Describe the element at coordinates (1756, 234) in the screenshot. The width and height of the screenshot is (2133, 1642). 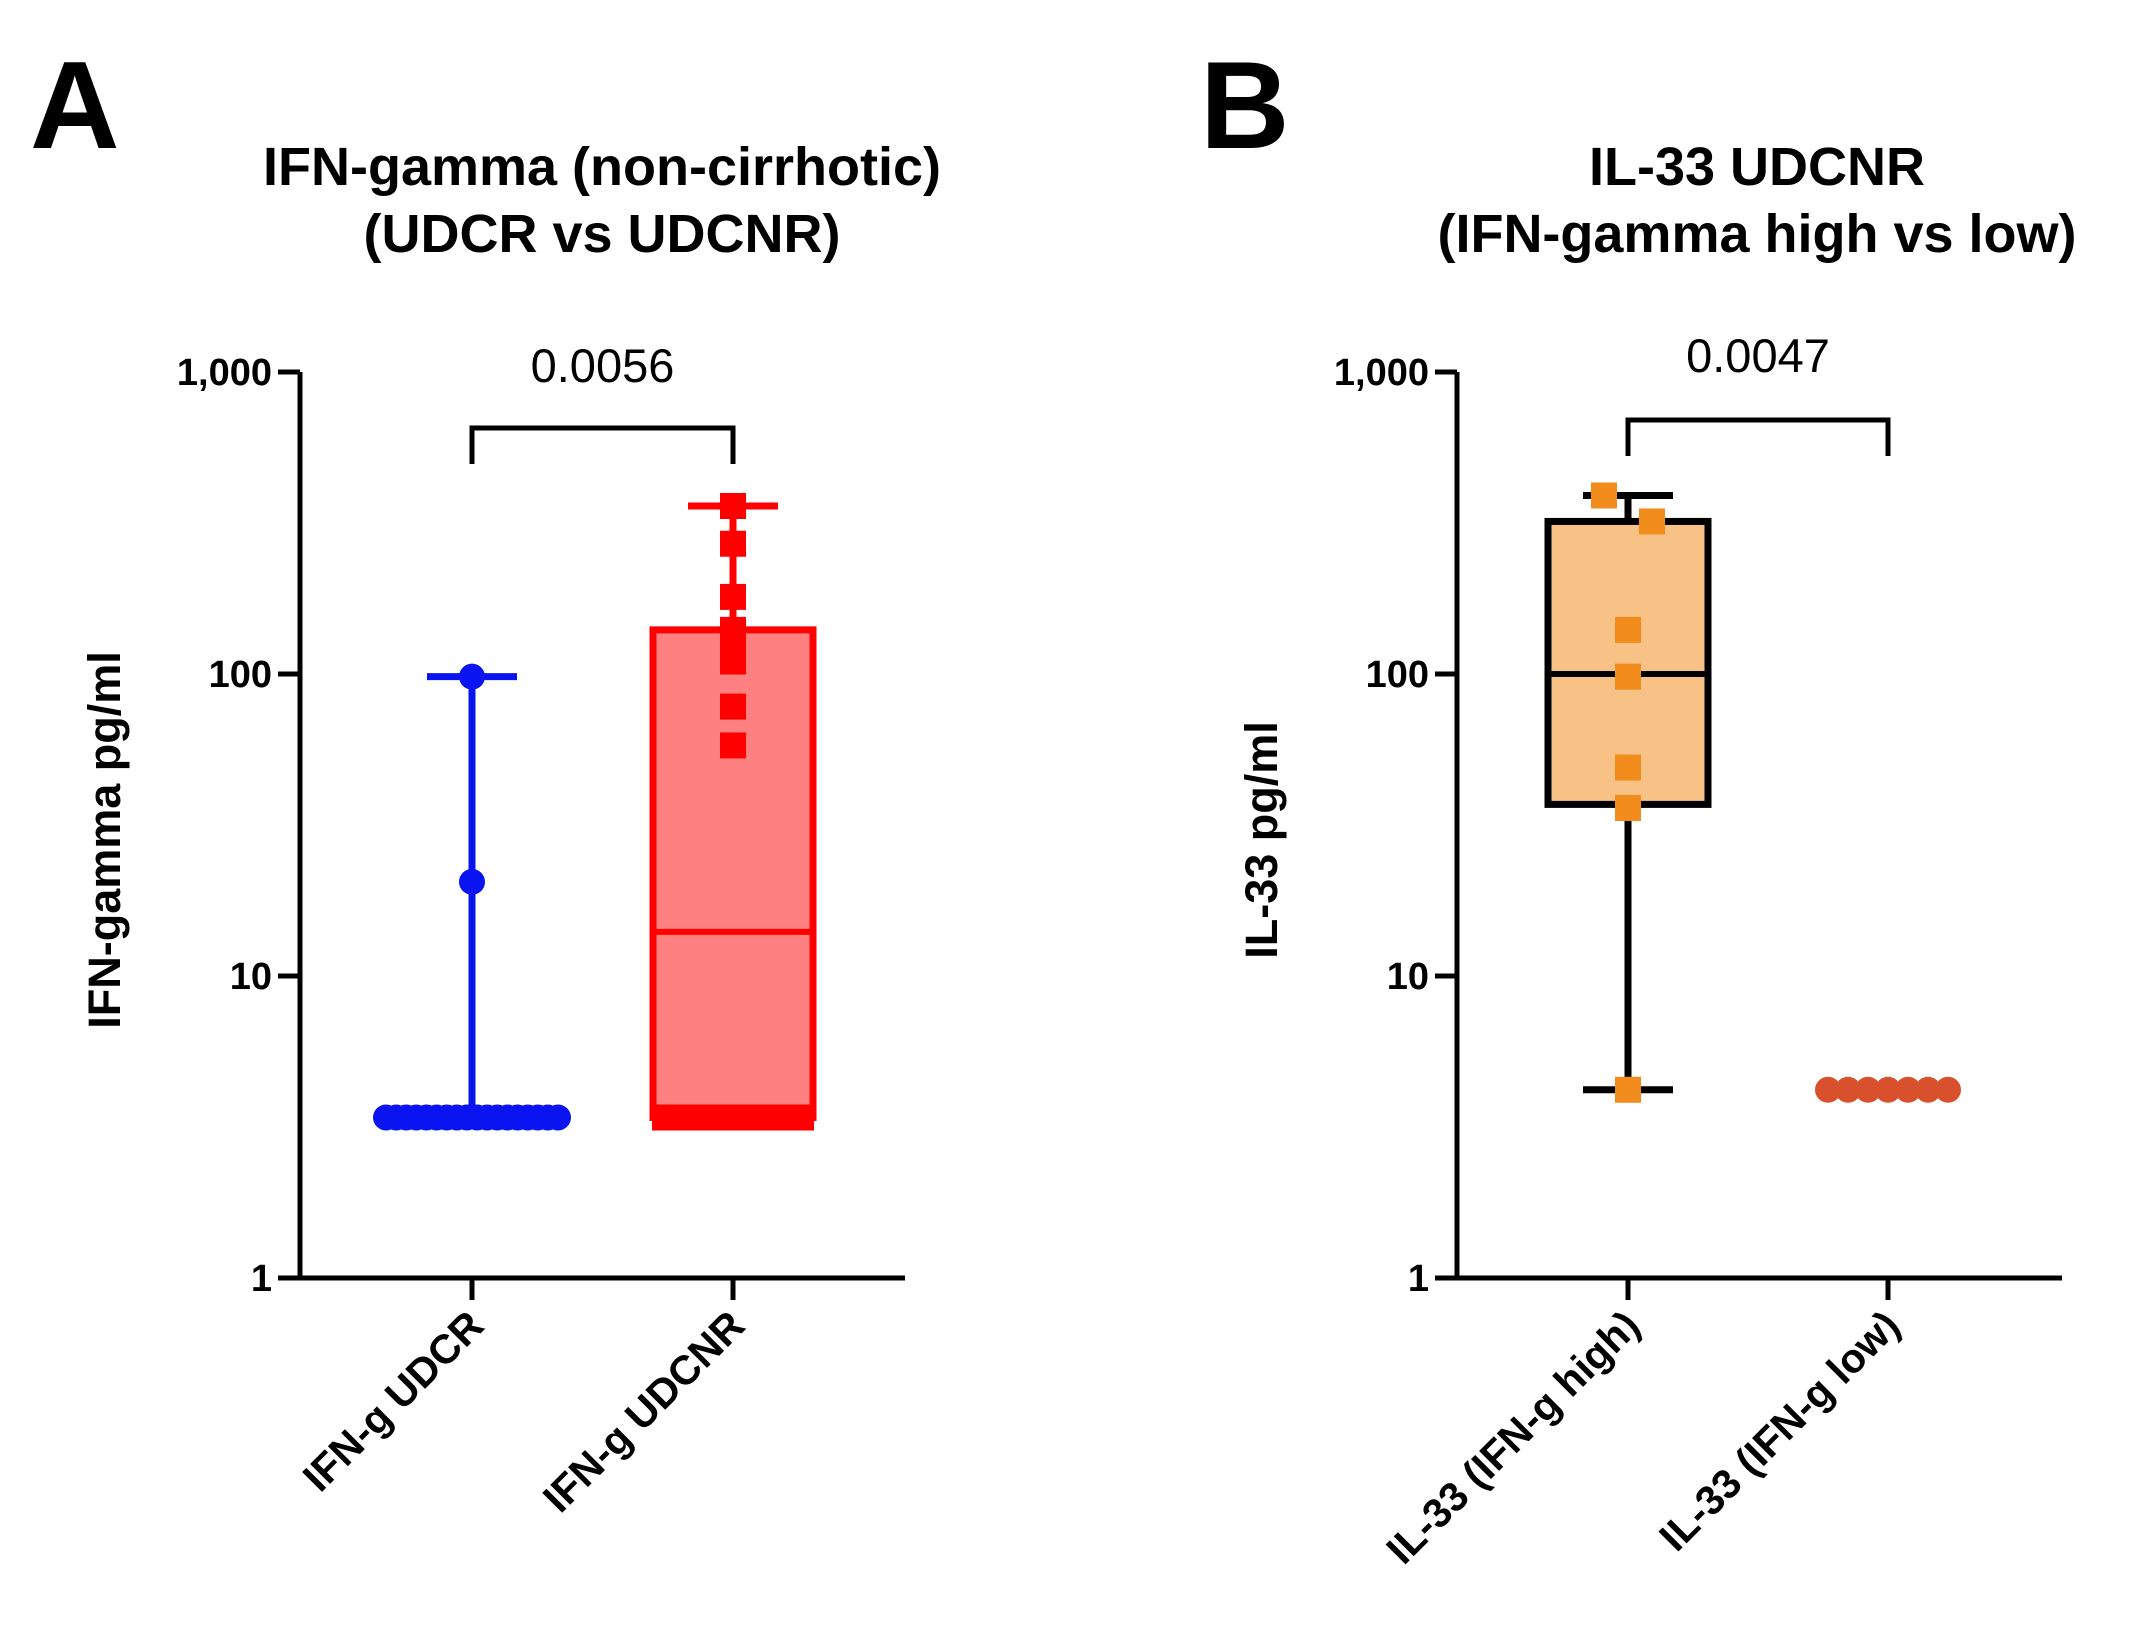
I see `panel-b-title-line-2: (IFN-gamma high vs low)` at that location.